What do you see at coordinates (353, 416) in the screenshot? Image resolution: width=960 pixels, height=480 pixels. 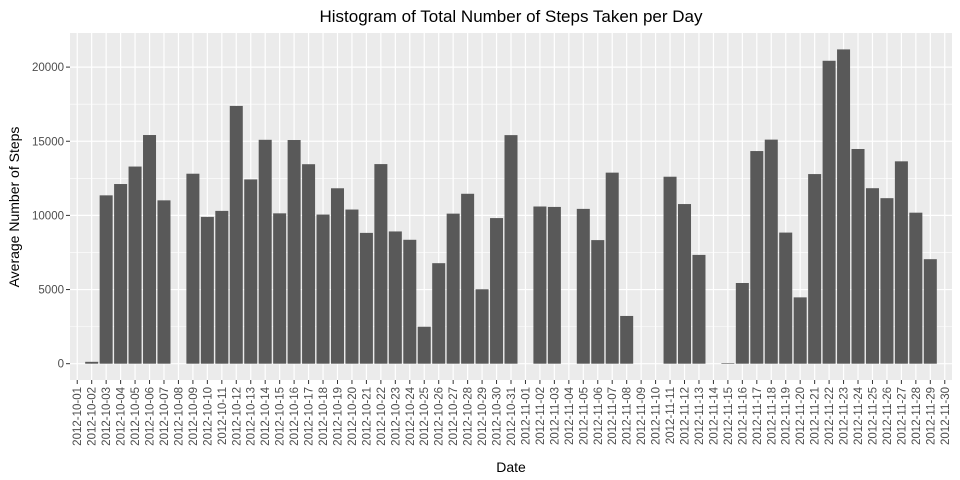 I see `x-tick-label: 2012-10-20` at bounding box center [353, 416].